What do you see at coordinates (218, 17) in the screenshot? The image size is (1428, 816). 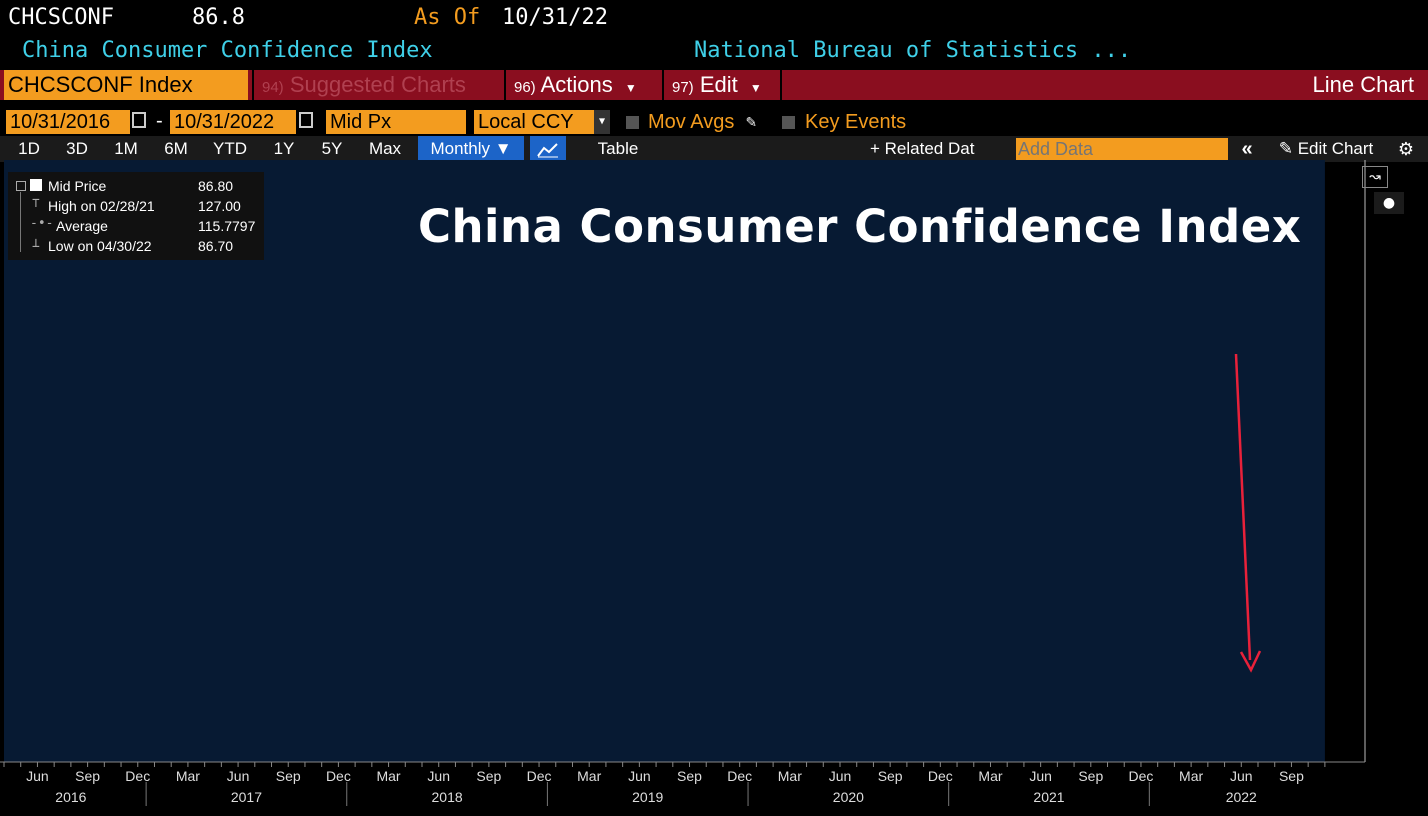 I see `last-value: 86.8` at bounding box center [218, 17].